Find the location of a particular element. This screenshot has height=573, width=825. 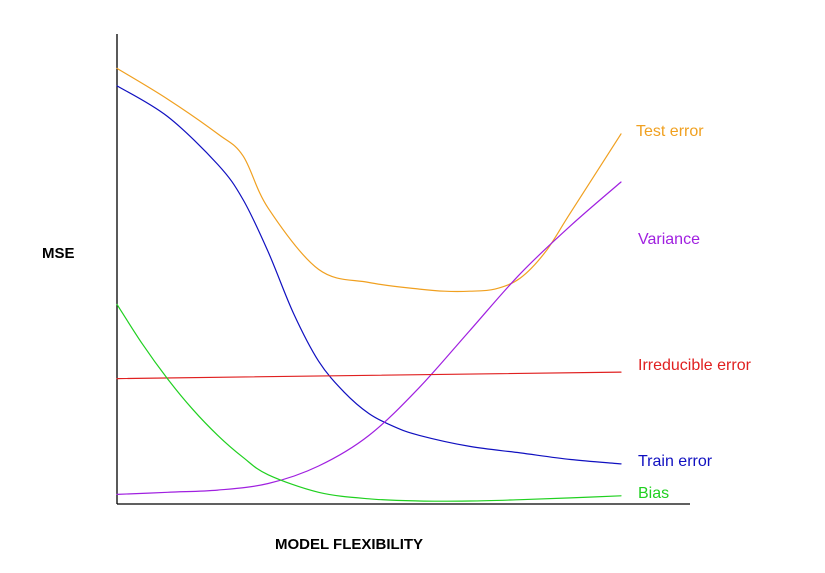

train-error-label: Train error is located at coordinates (675, 461).